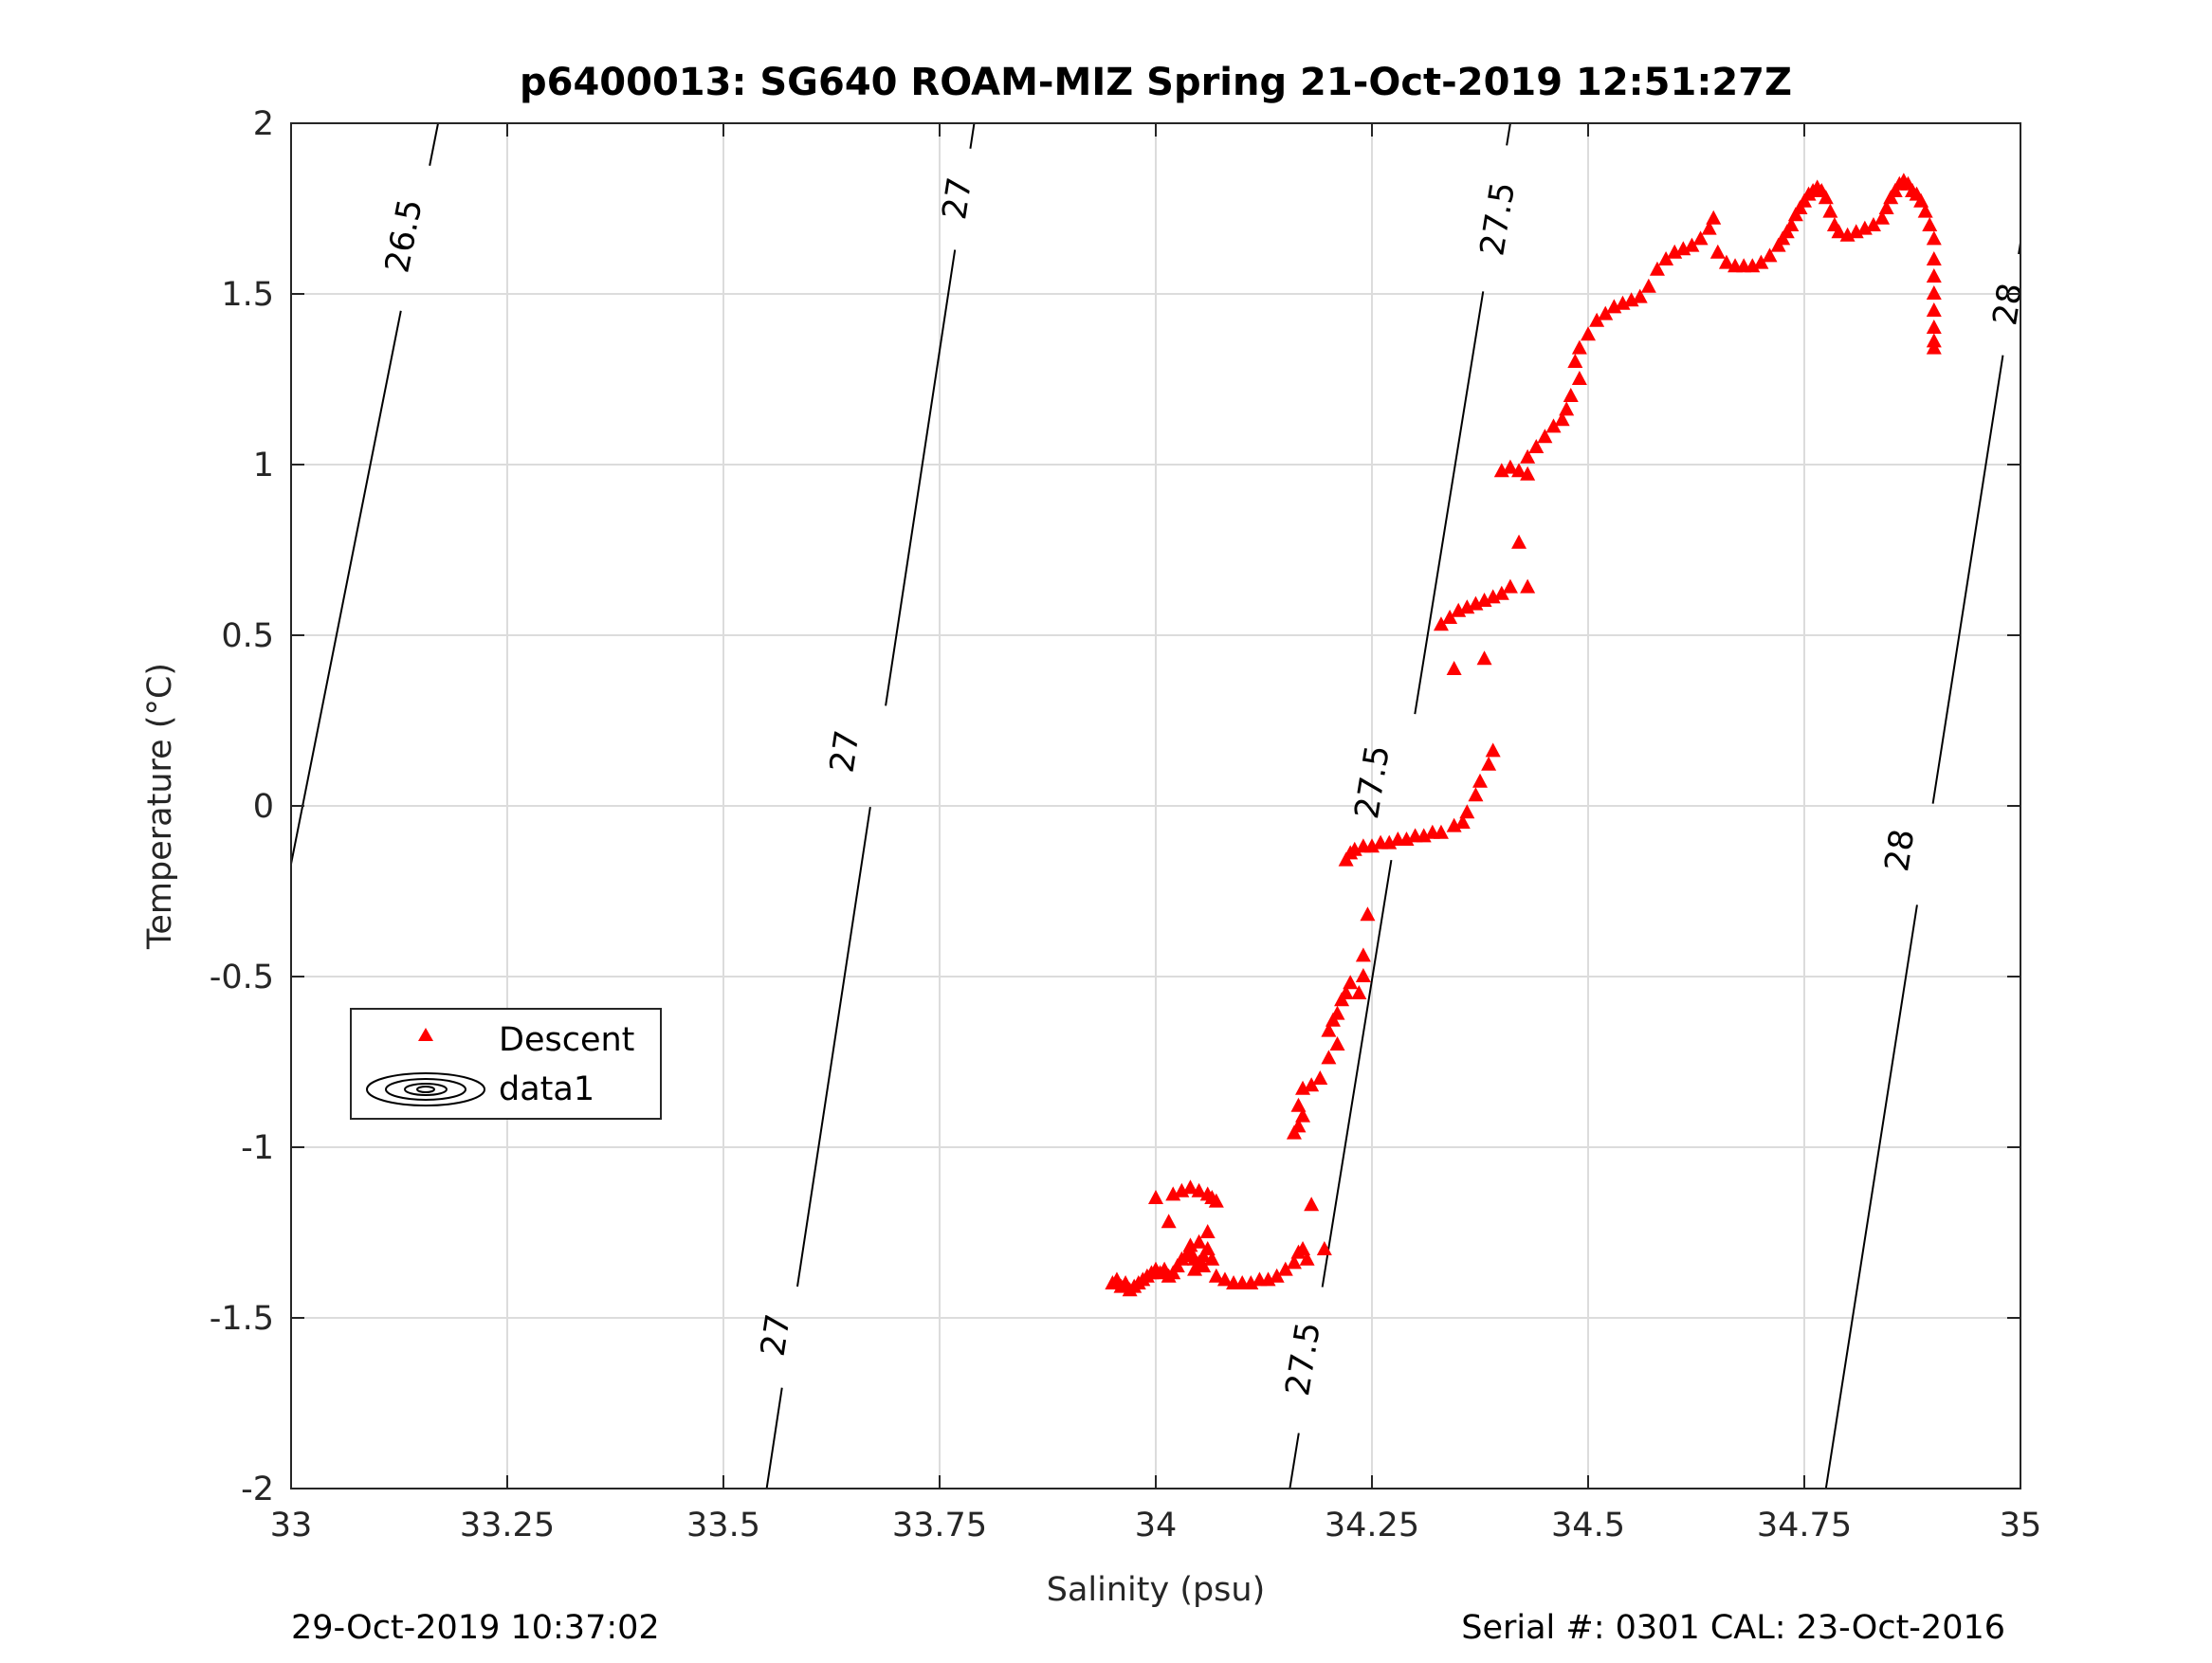  I want to click on legend-box, so click(506, 1064).